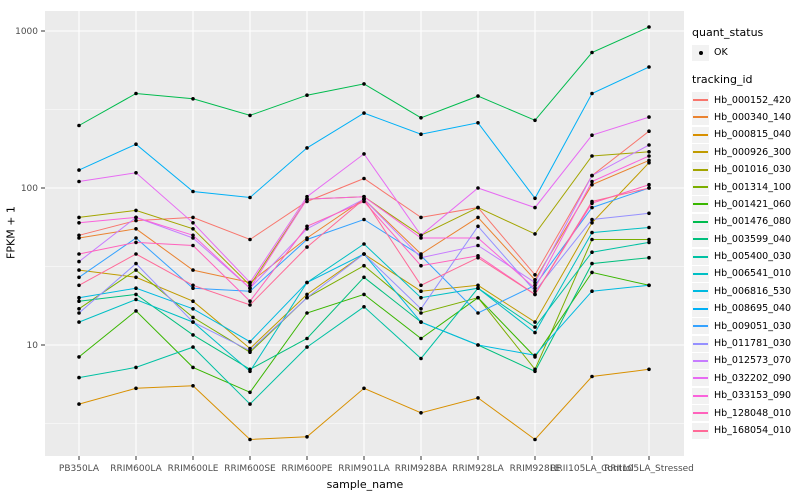  What do you see at coordinates (746, 360) in the screenshot?
I see `legend-item-Hb_012573_070: Hb_012573_070` at bounding box center [746, 360].